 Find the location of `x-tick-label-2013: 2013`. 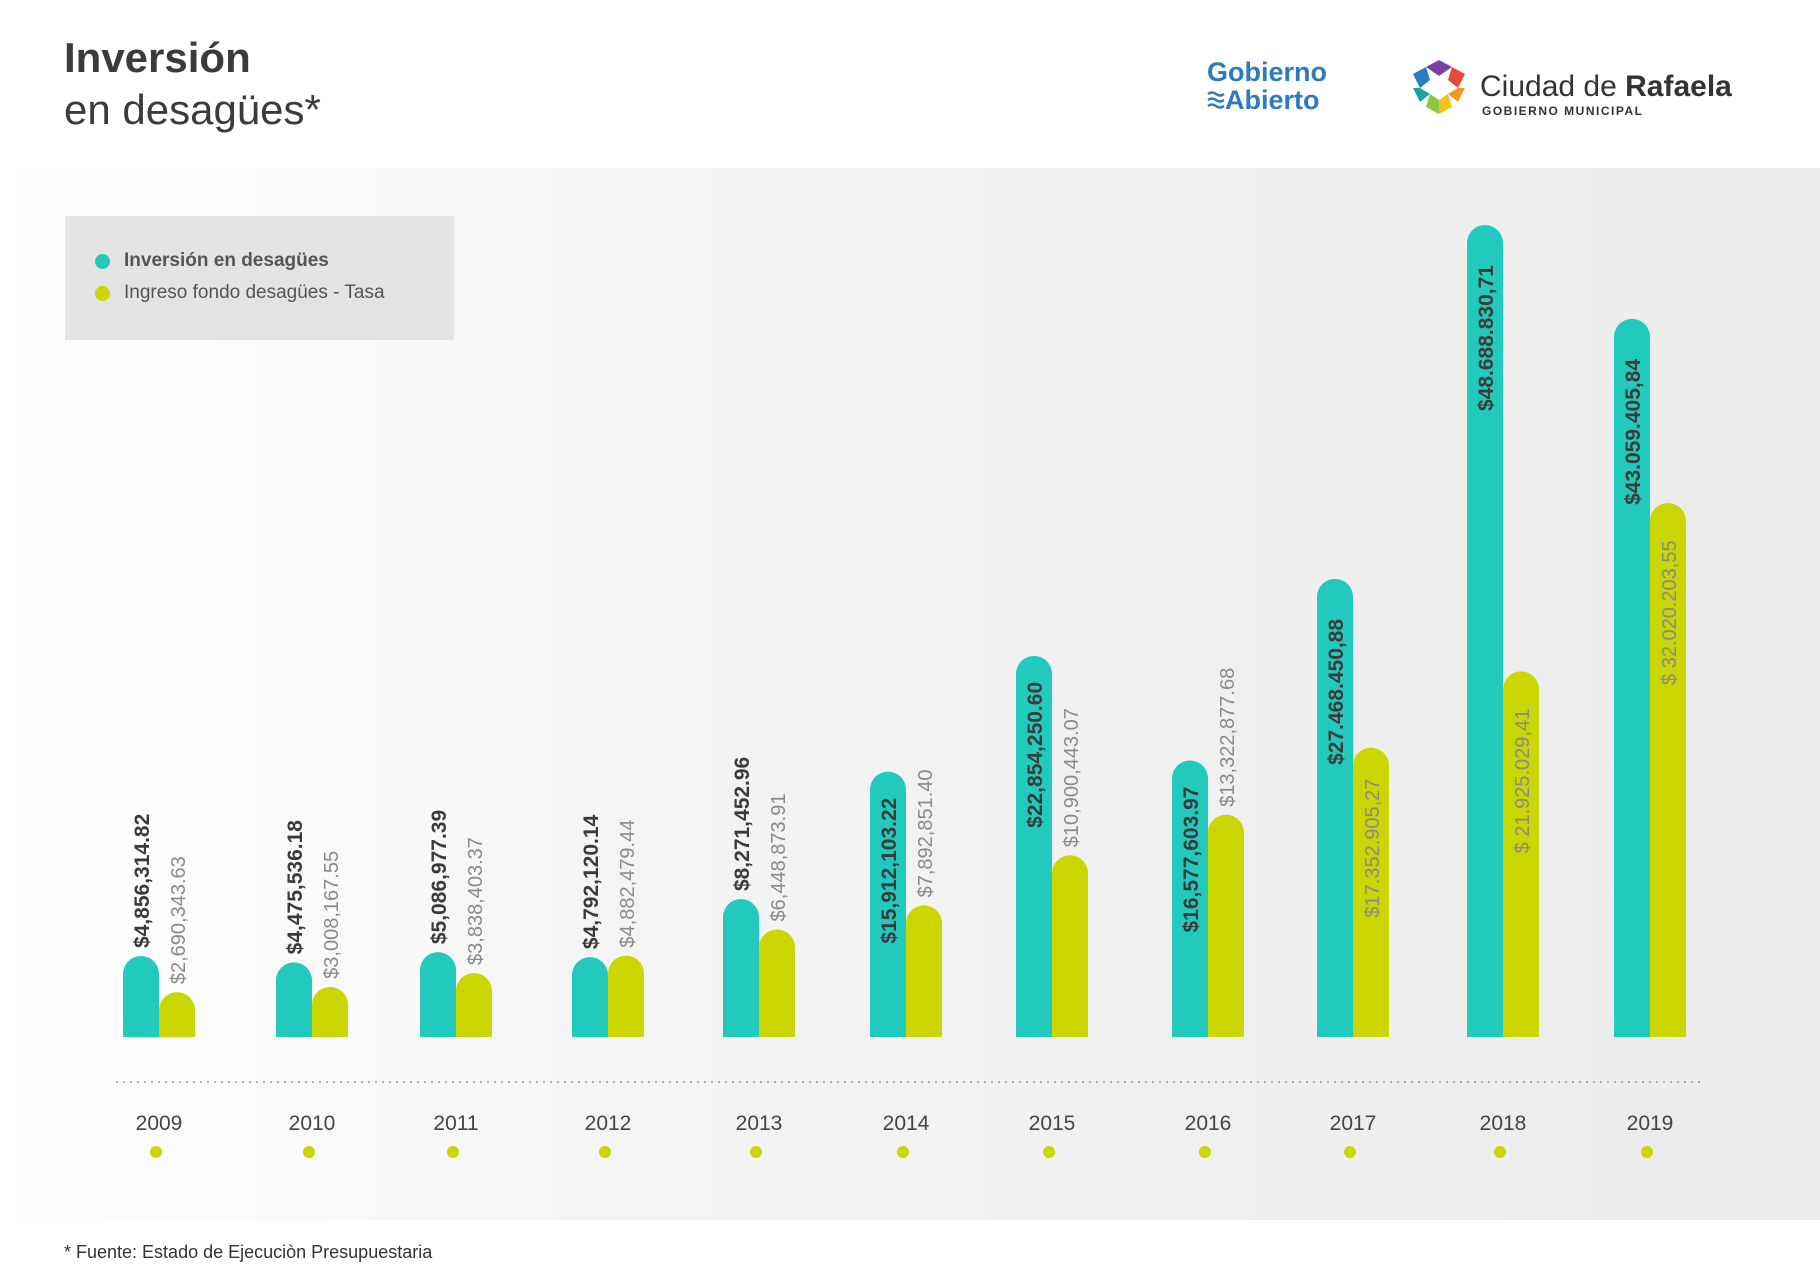

x-tick-label-2013: 2013 is located at coordinates (759, 1123).